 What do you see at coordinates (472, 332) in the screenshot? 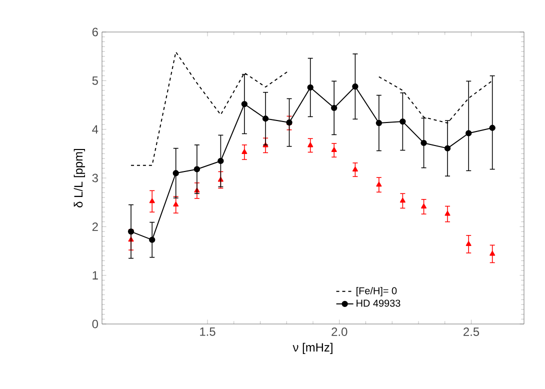
I see `x-tick-label: 2.5` at bounding box center [472, 332].